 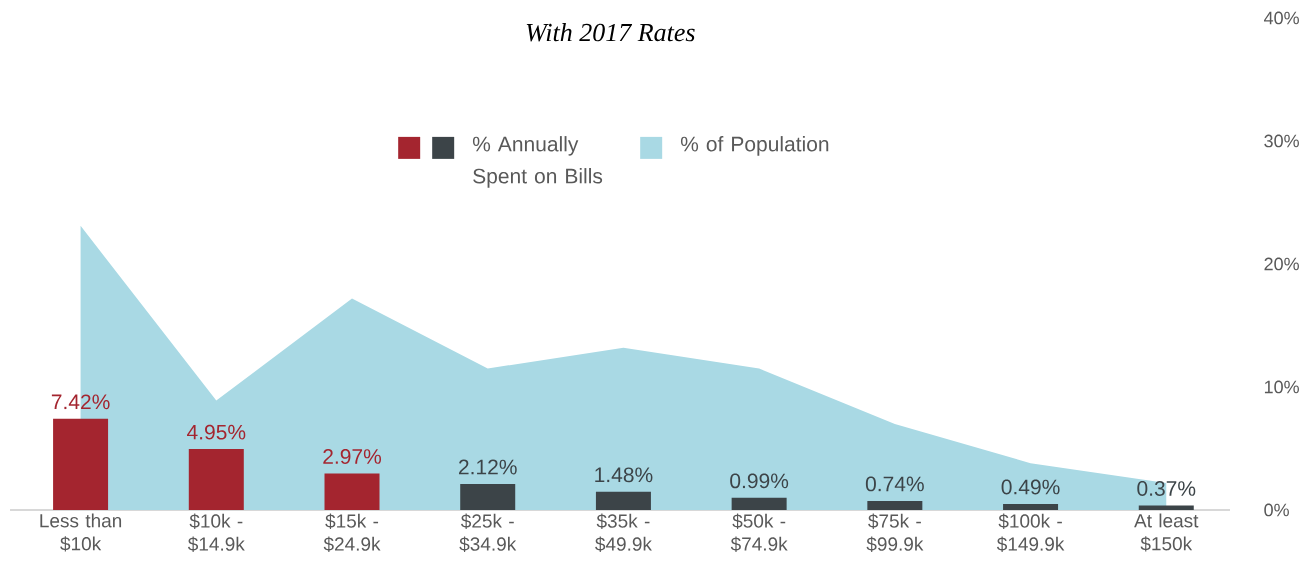 What do you see at coordinates (216, 532) in the screenshot?
I see `x-tick-label: $10k - $14.9k` at bounding box center [216, 532].